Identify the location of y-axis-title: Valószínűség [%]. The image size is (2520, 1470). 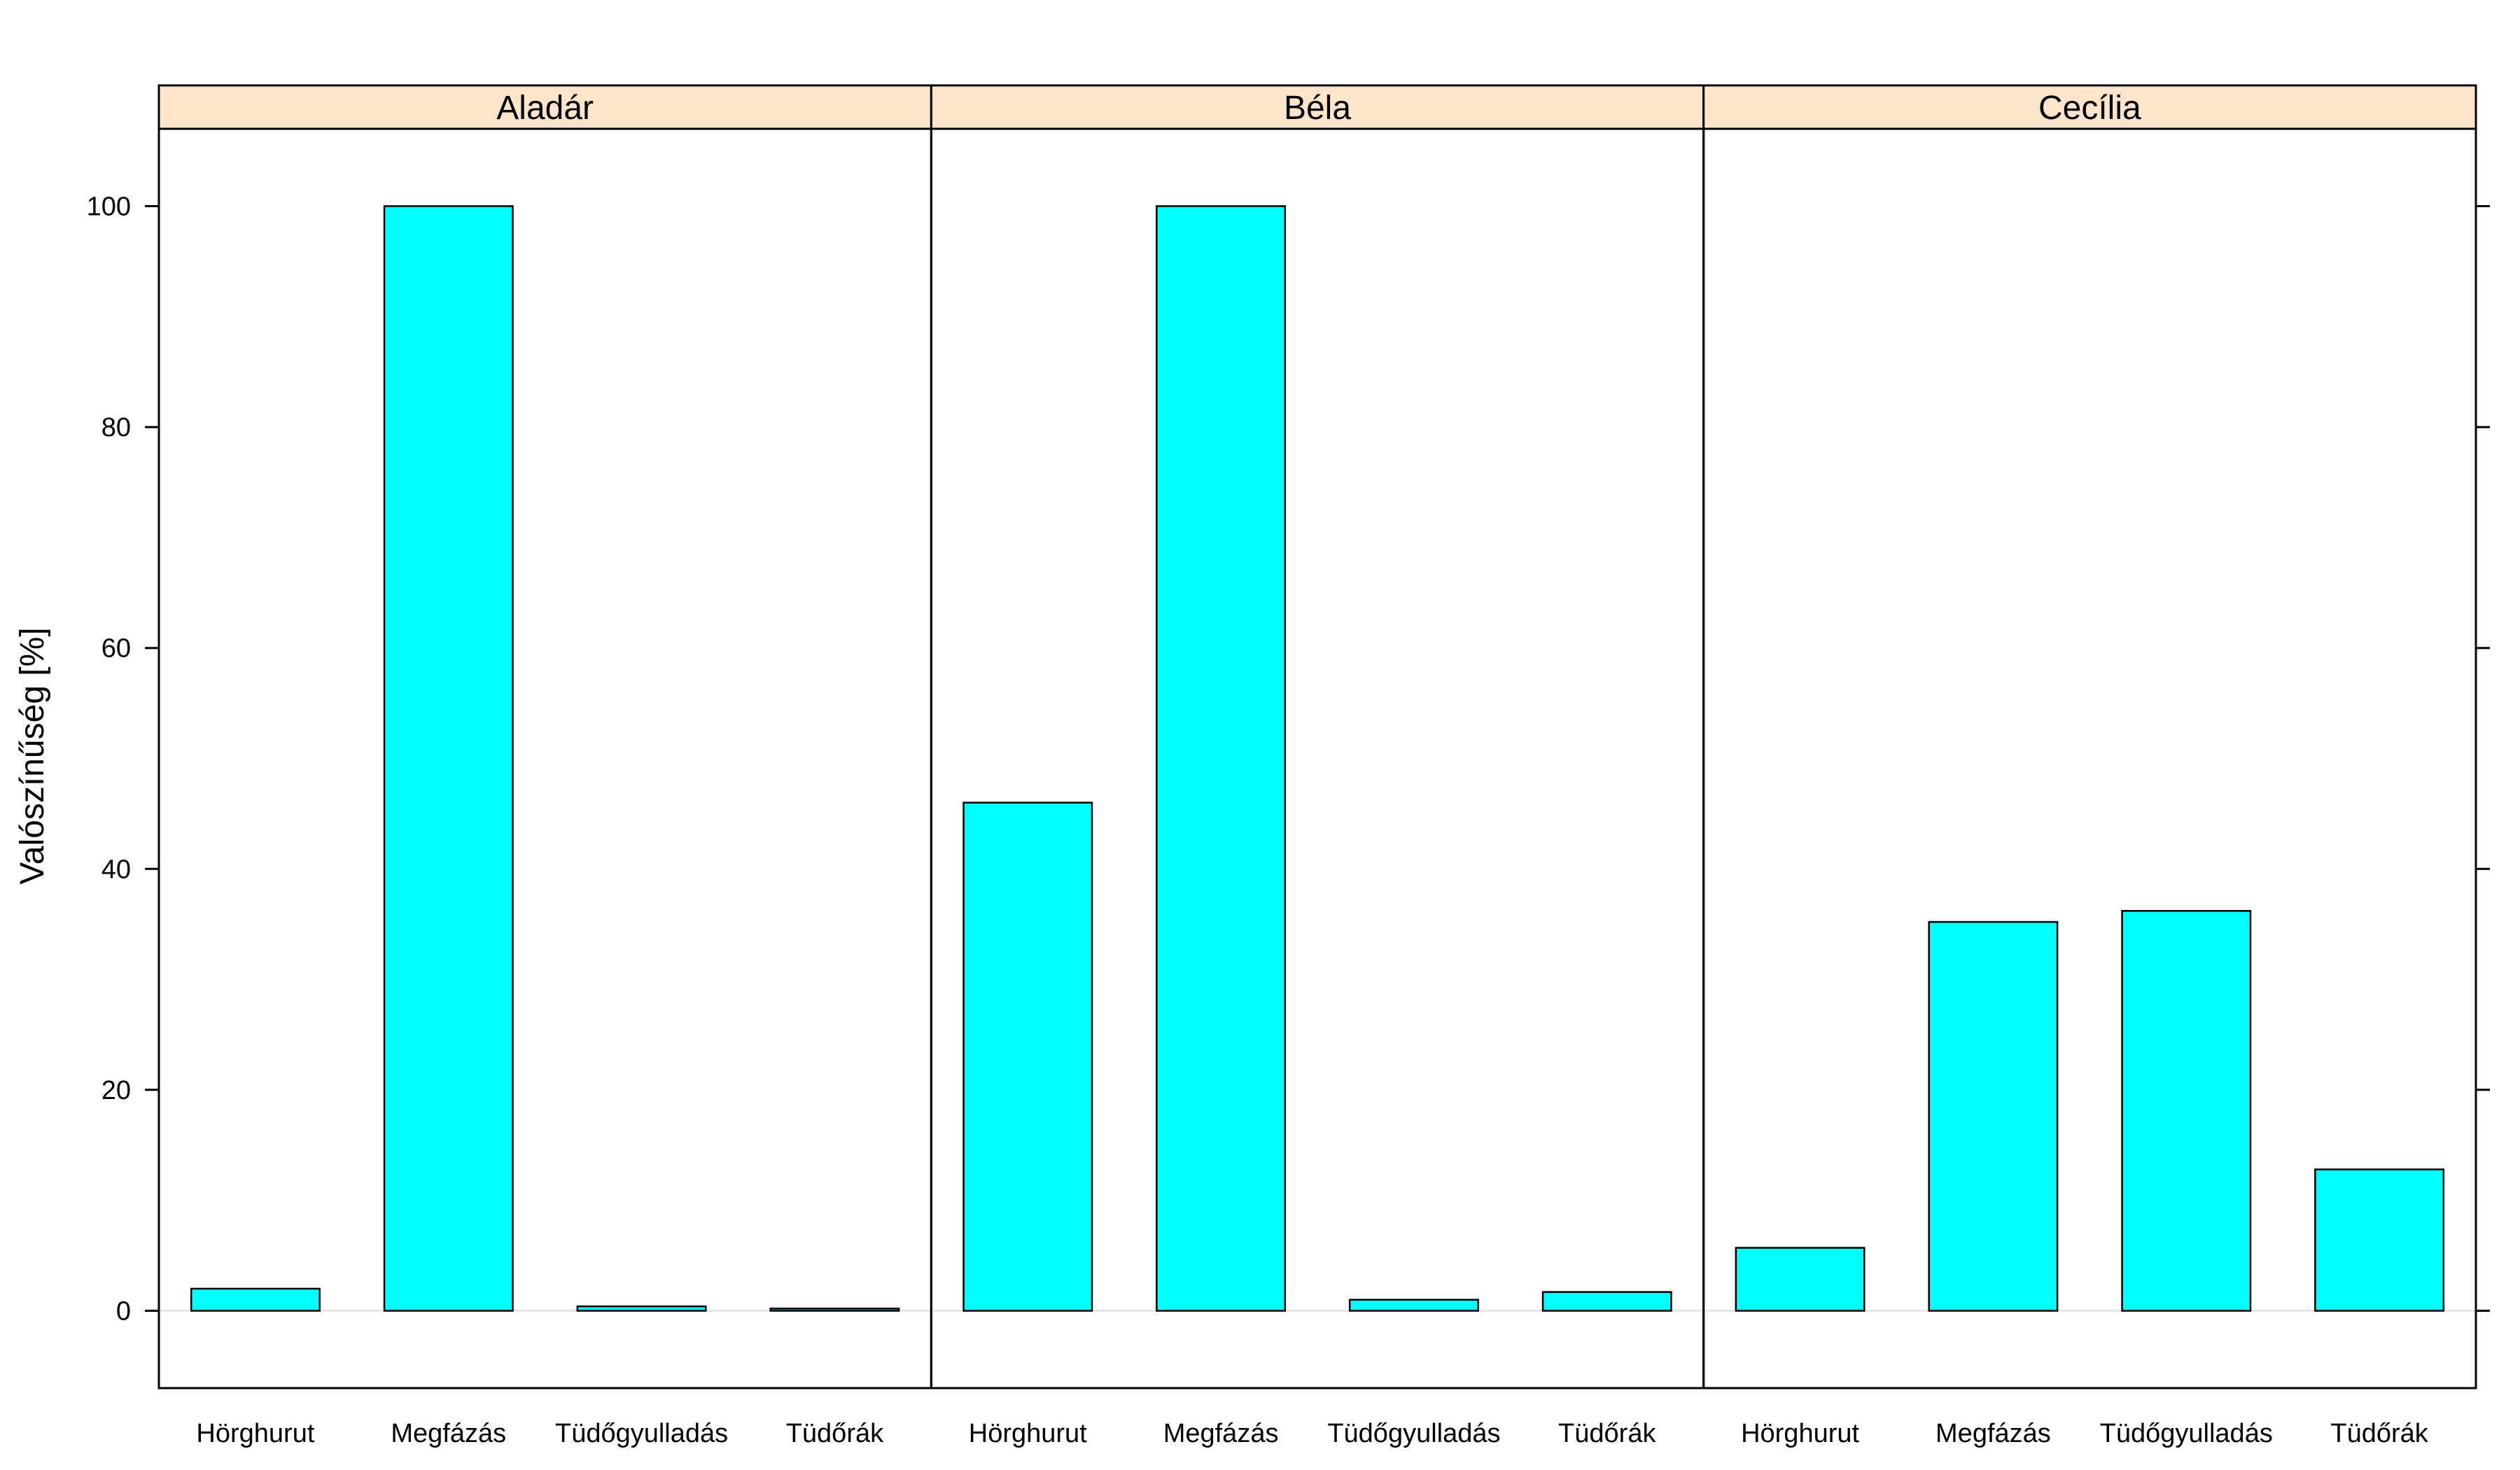
(32, 755).